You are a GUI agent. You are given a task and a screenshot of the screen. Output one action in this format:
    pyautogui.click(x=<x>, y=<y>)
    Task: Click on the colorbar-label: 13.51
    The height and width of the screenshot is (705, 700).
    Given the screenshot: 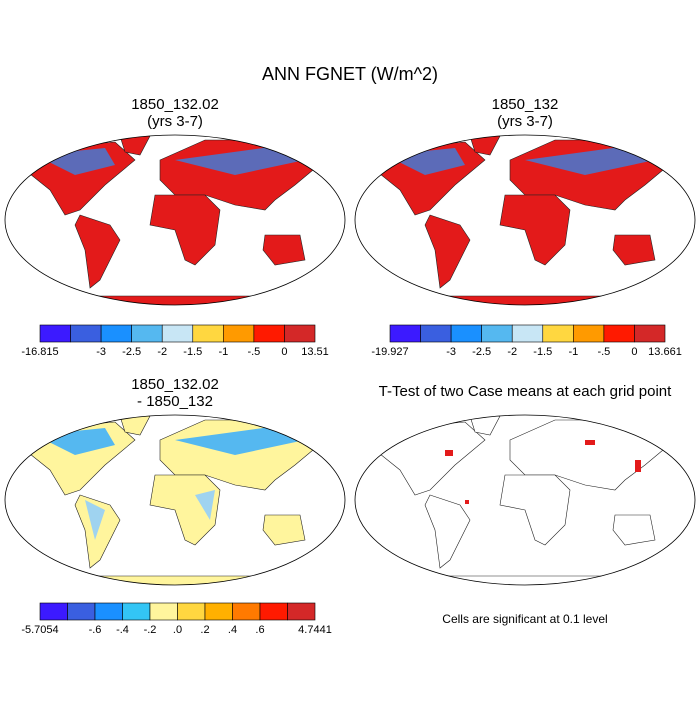 What is the action you would take?
    pyautogui.click(x=315, y=352)
    